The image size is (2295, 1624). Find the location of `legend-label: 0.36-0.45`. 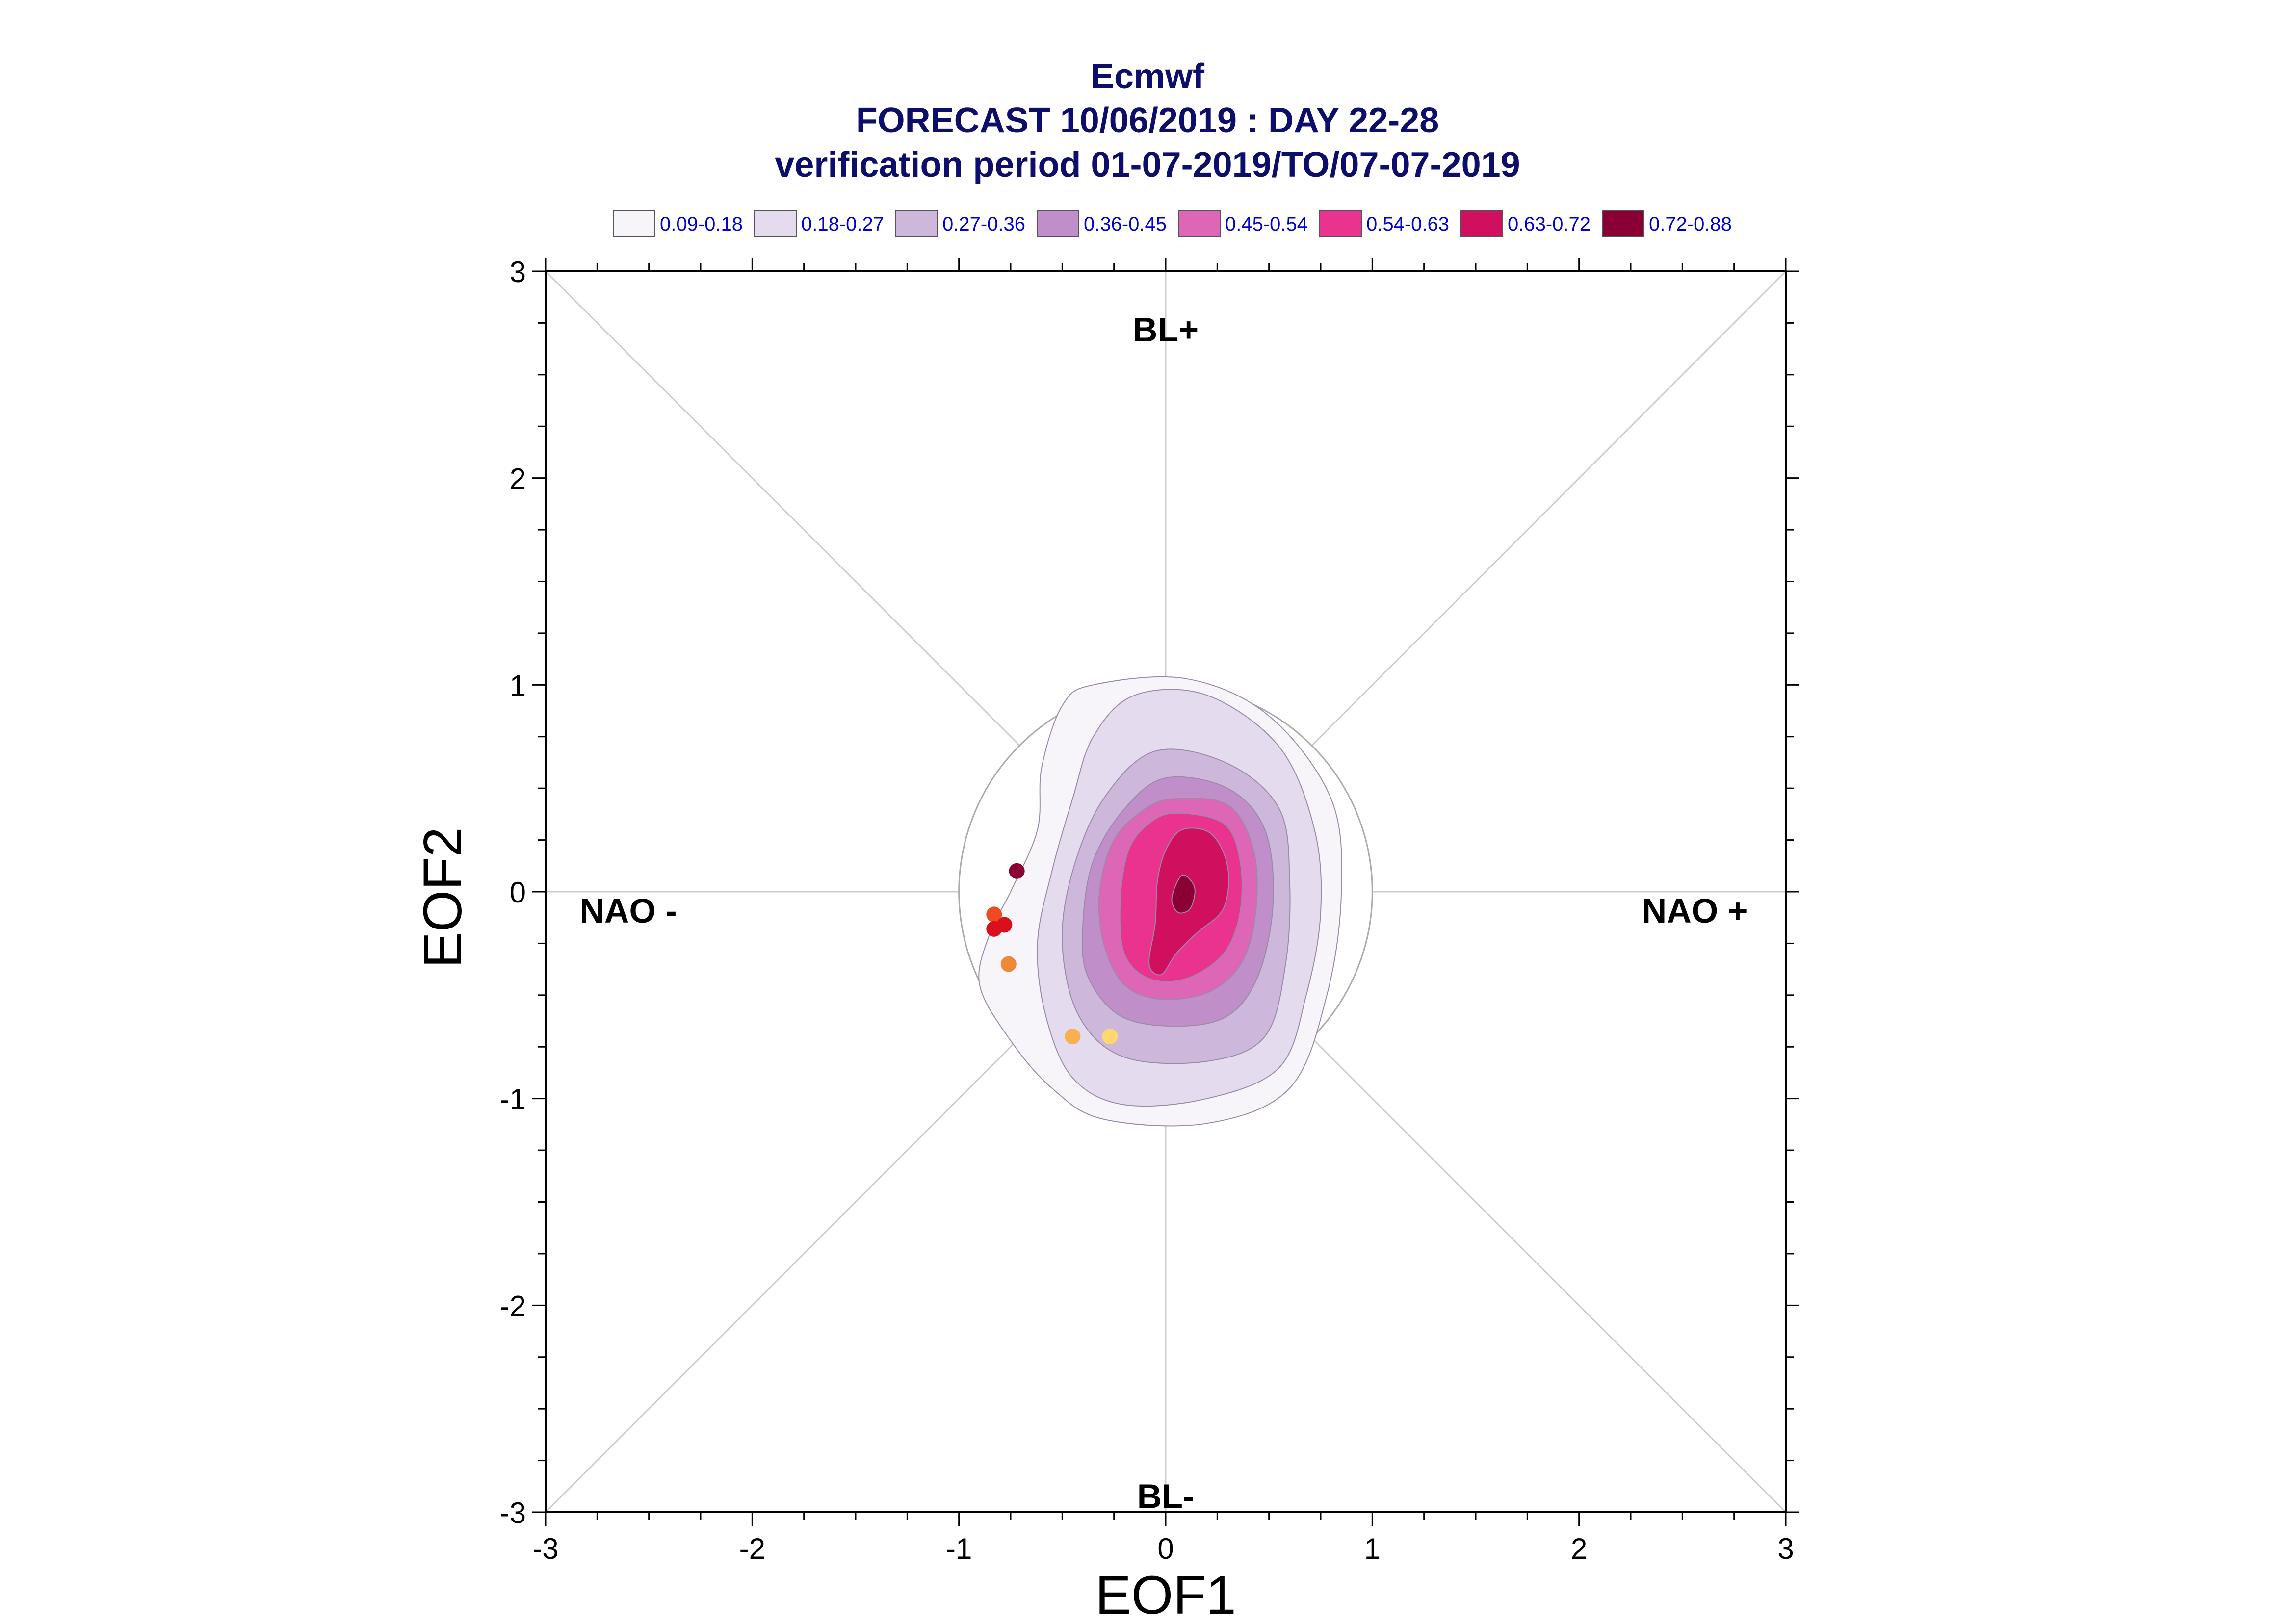

legend-label: 0.36-0.45 is located at coordinates (1125, 224).